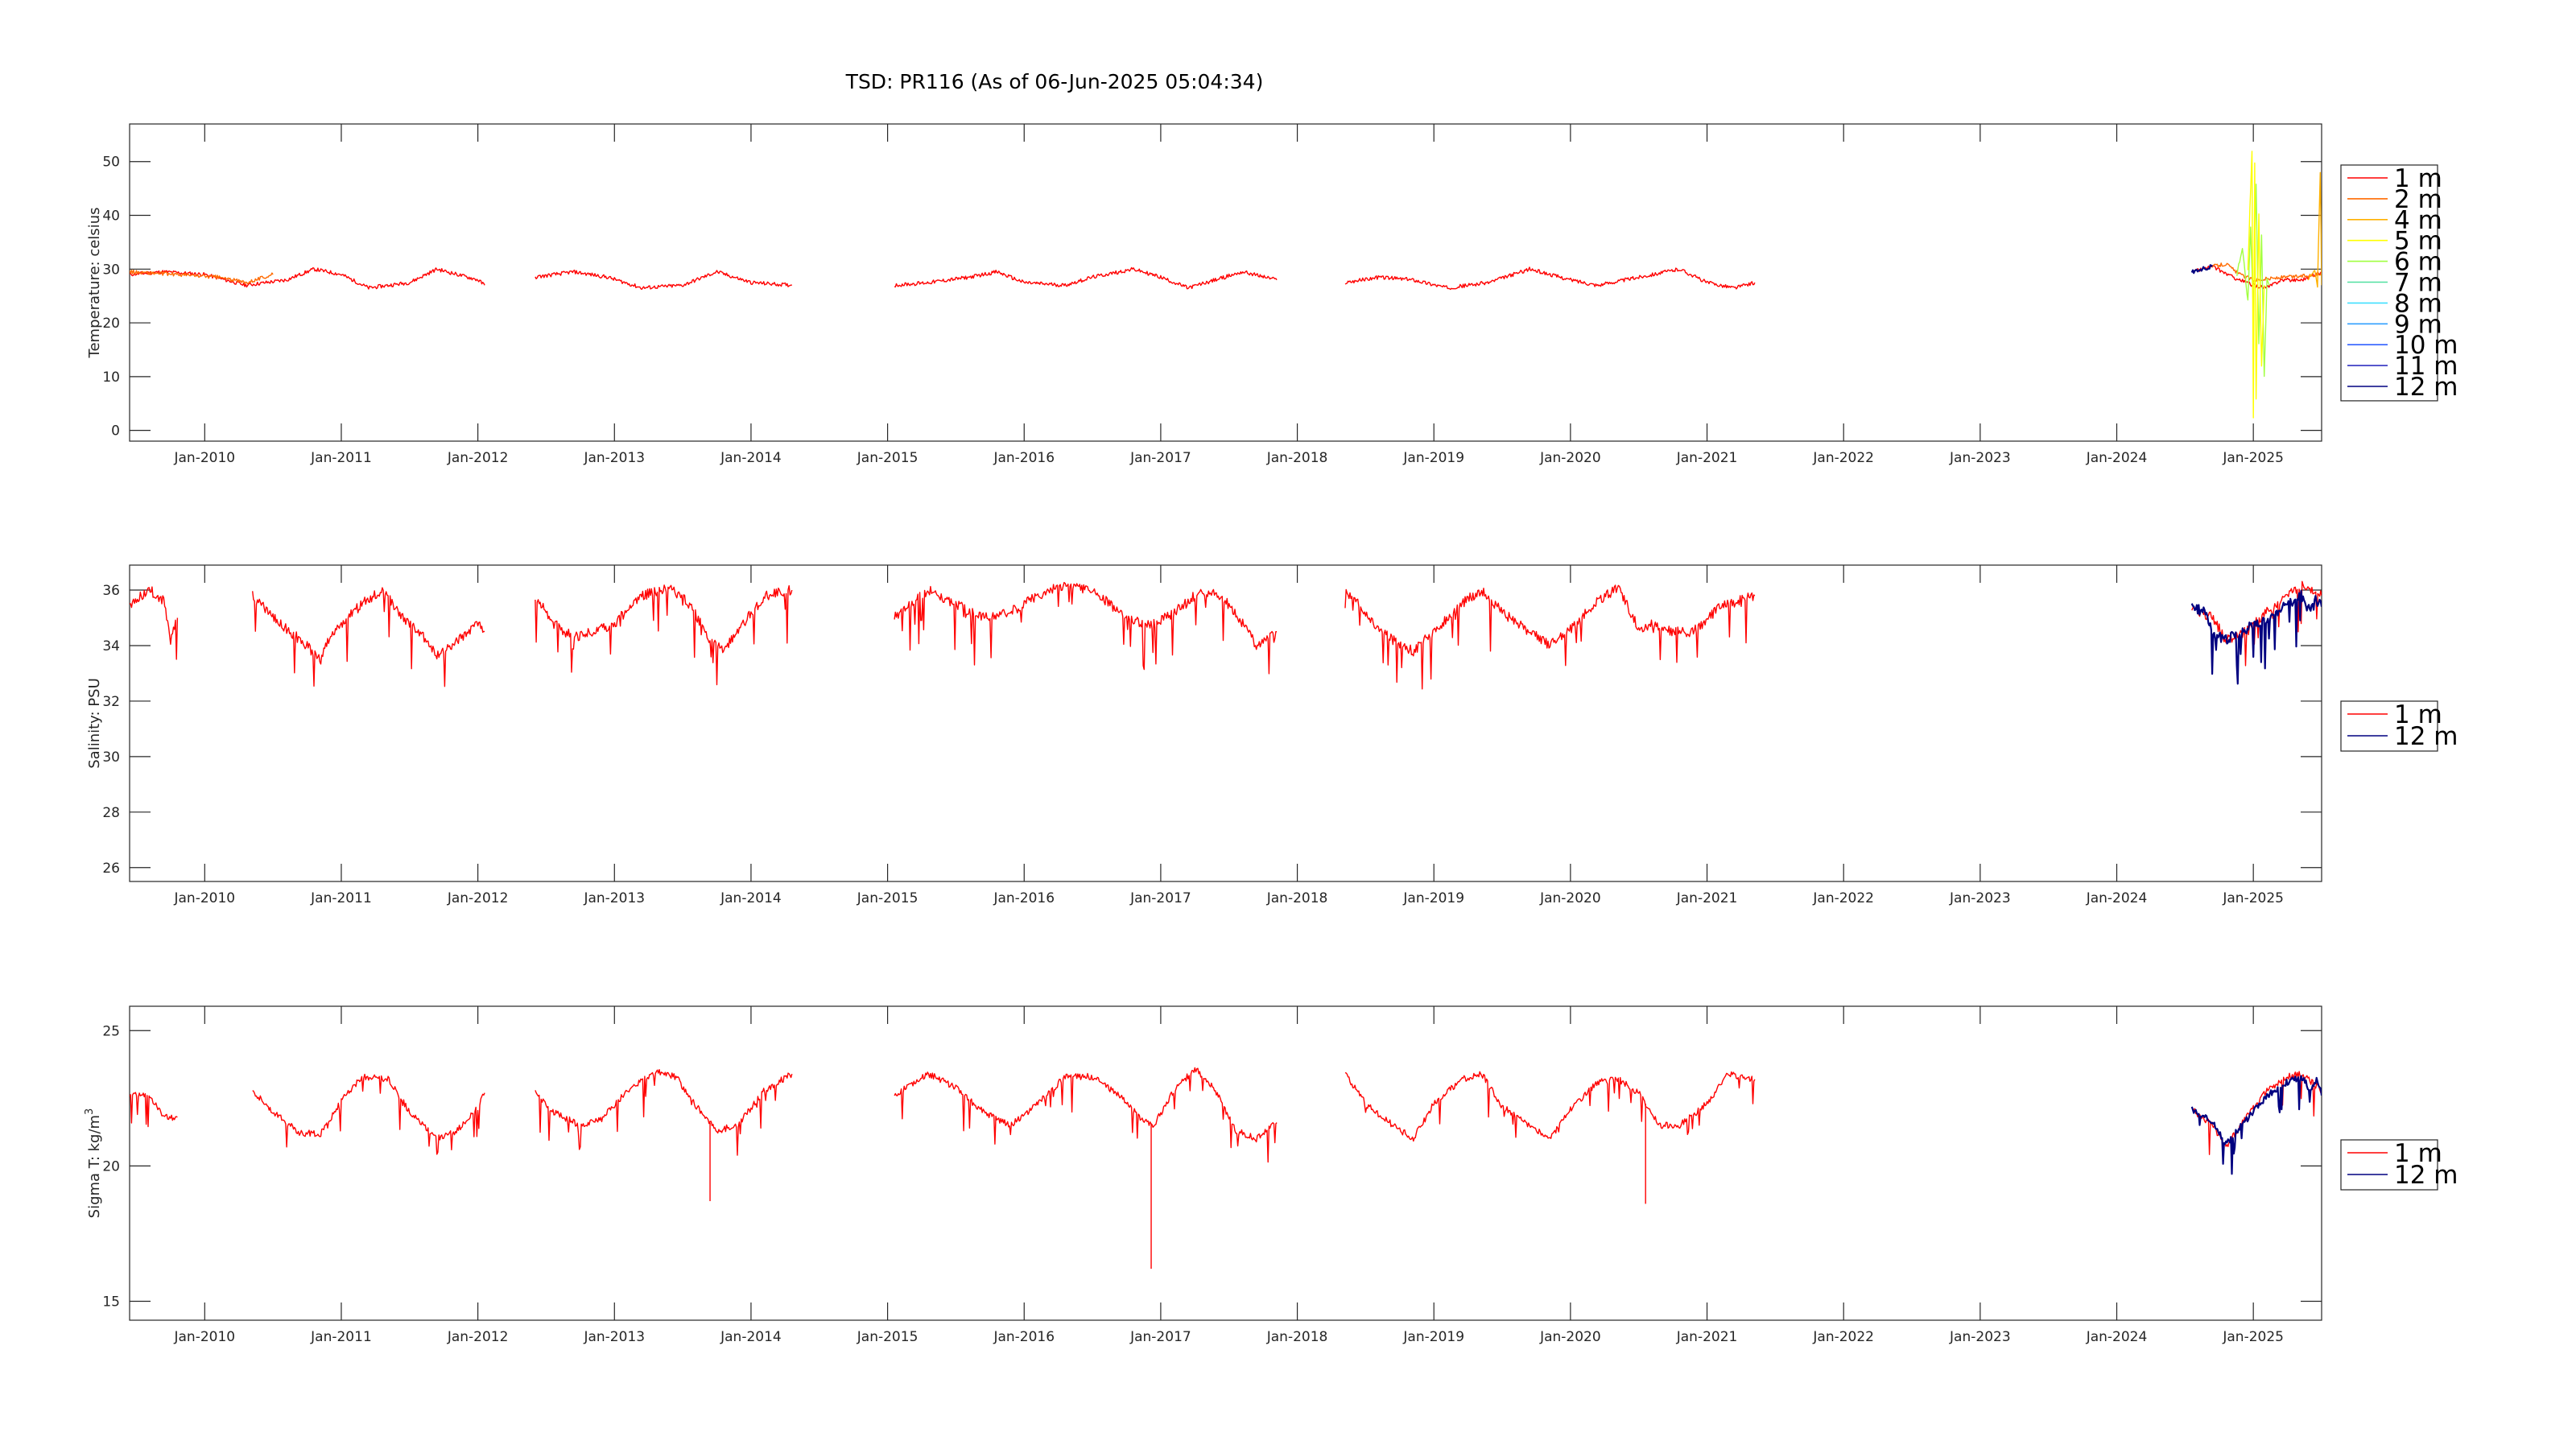  Describe the element at coordinates (111, 702) in the screenshot. I see `y-tick-label: 32` at that location.